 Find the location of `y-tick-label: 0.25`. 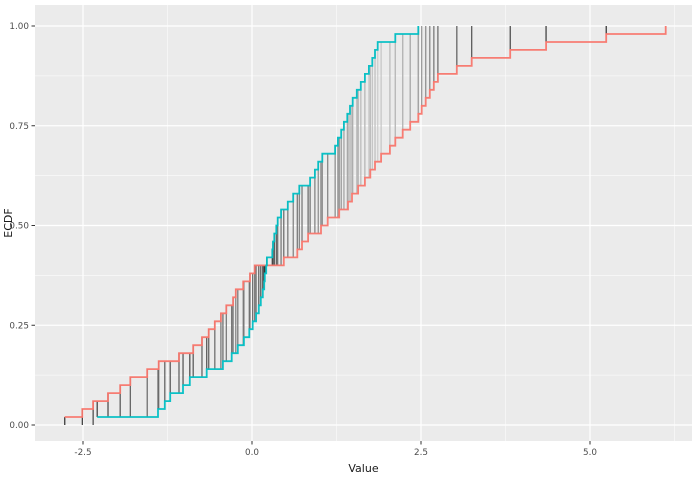

y-tick-label: 0.25 is located at coordinates (19, 326).